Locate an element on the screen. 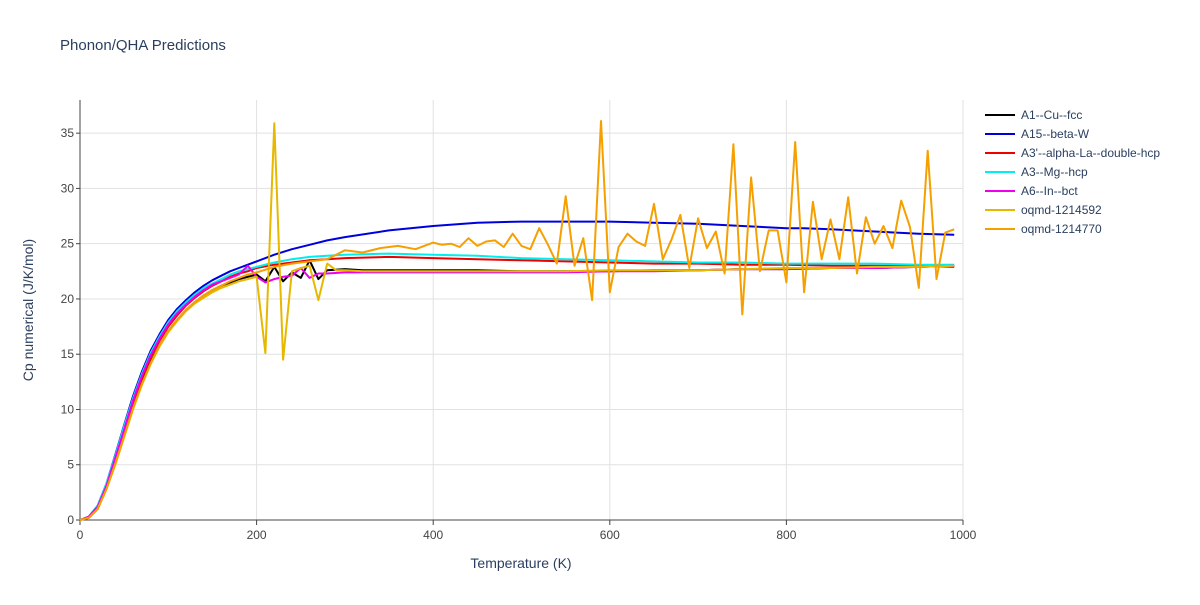 The image size is (1200, 605). legend-label: oqmd-1214770 is located at coordinates (1061, 229).